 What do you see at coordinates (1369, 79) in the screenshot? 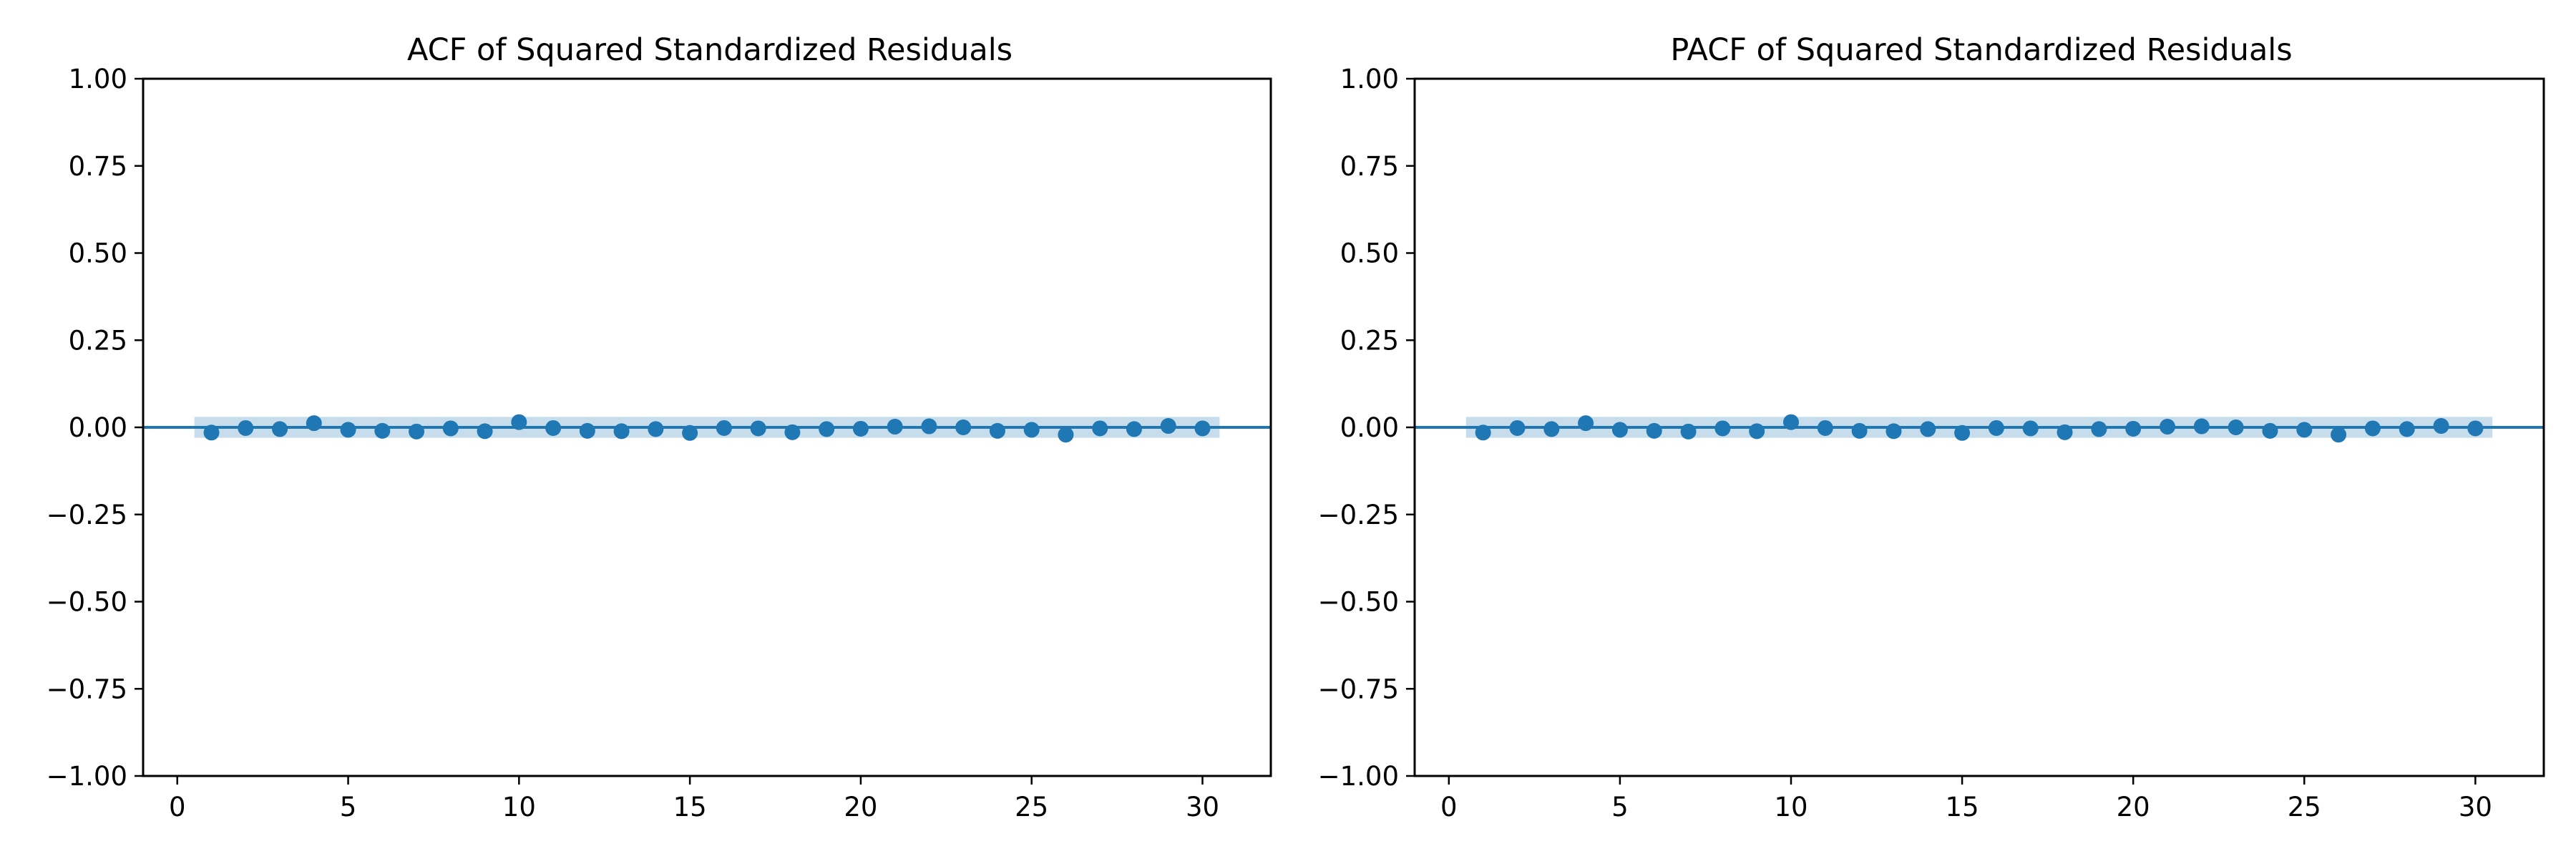
I see `pacf-y-tick-label: 1.00` at bounding box center [1369, 79].